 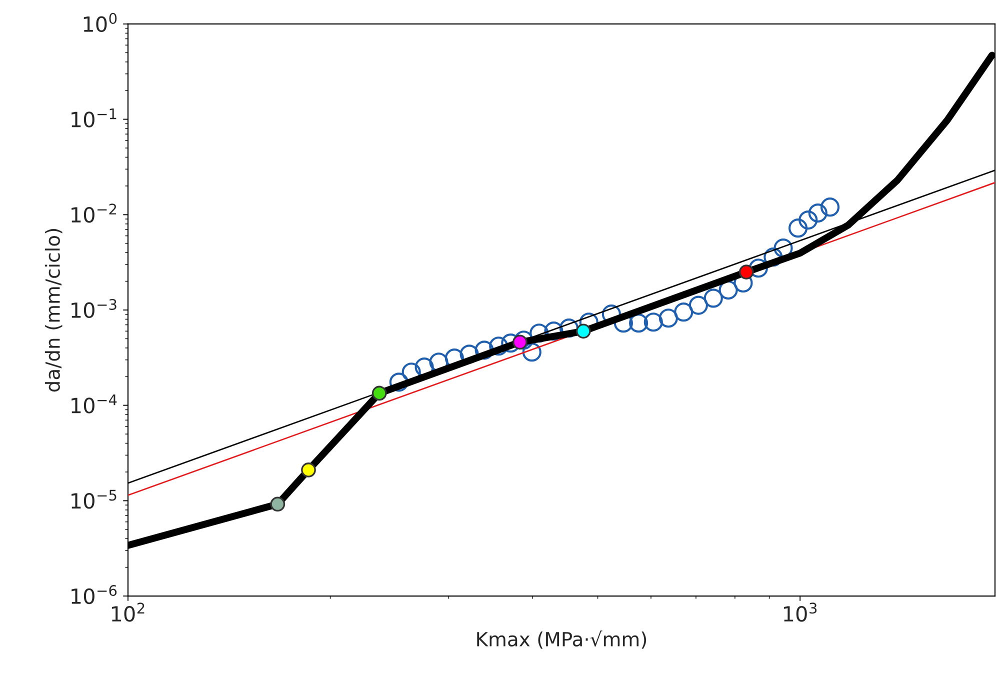 I want to click on y-tick-label: 10$^{−4}$, so click(x=94, y=404).